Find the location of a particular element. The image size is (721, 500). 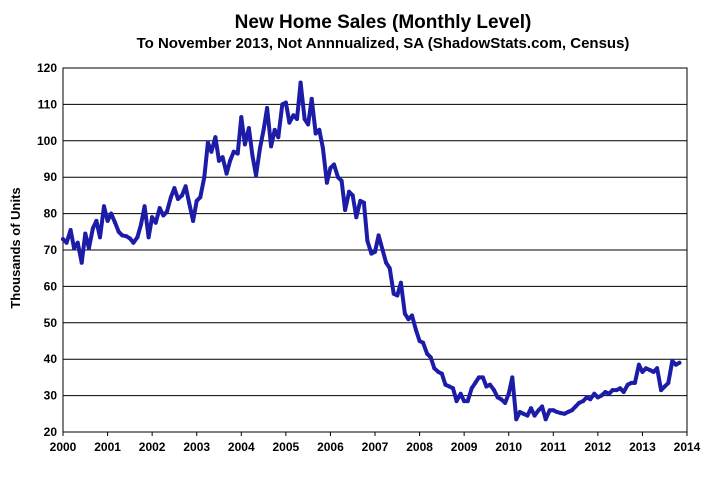

x-tick-label: 2011 is located at coordinates (553, 447).